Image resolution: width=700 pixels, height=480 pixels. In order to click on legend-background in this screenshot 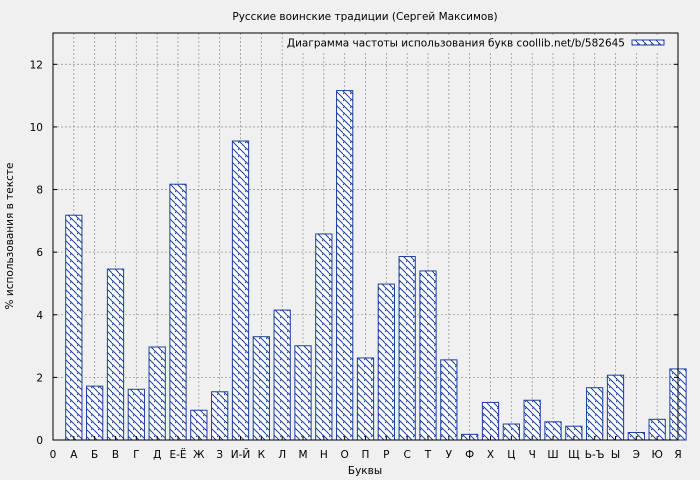, I will do `click(479, 43)`.